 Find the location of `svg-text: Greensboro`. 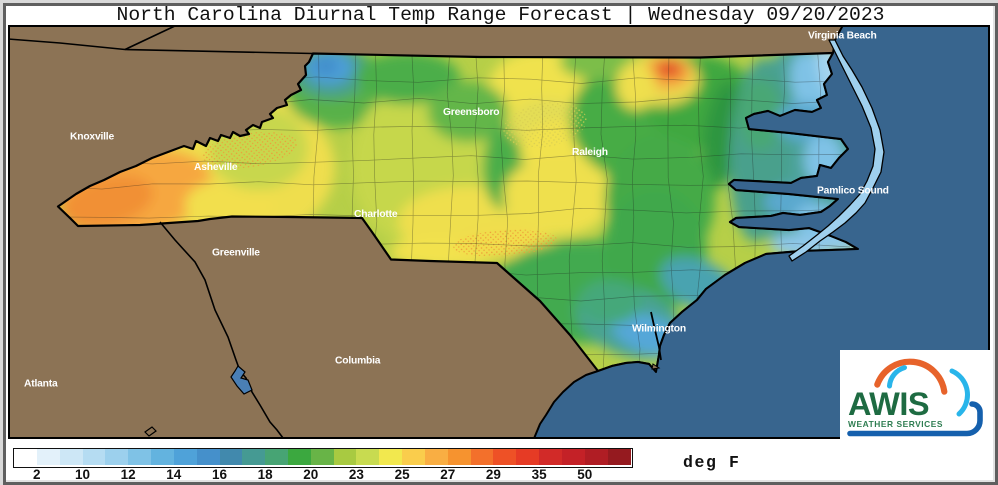

svg-text: Greensboro is located at coordinates (471, 112).